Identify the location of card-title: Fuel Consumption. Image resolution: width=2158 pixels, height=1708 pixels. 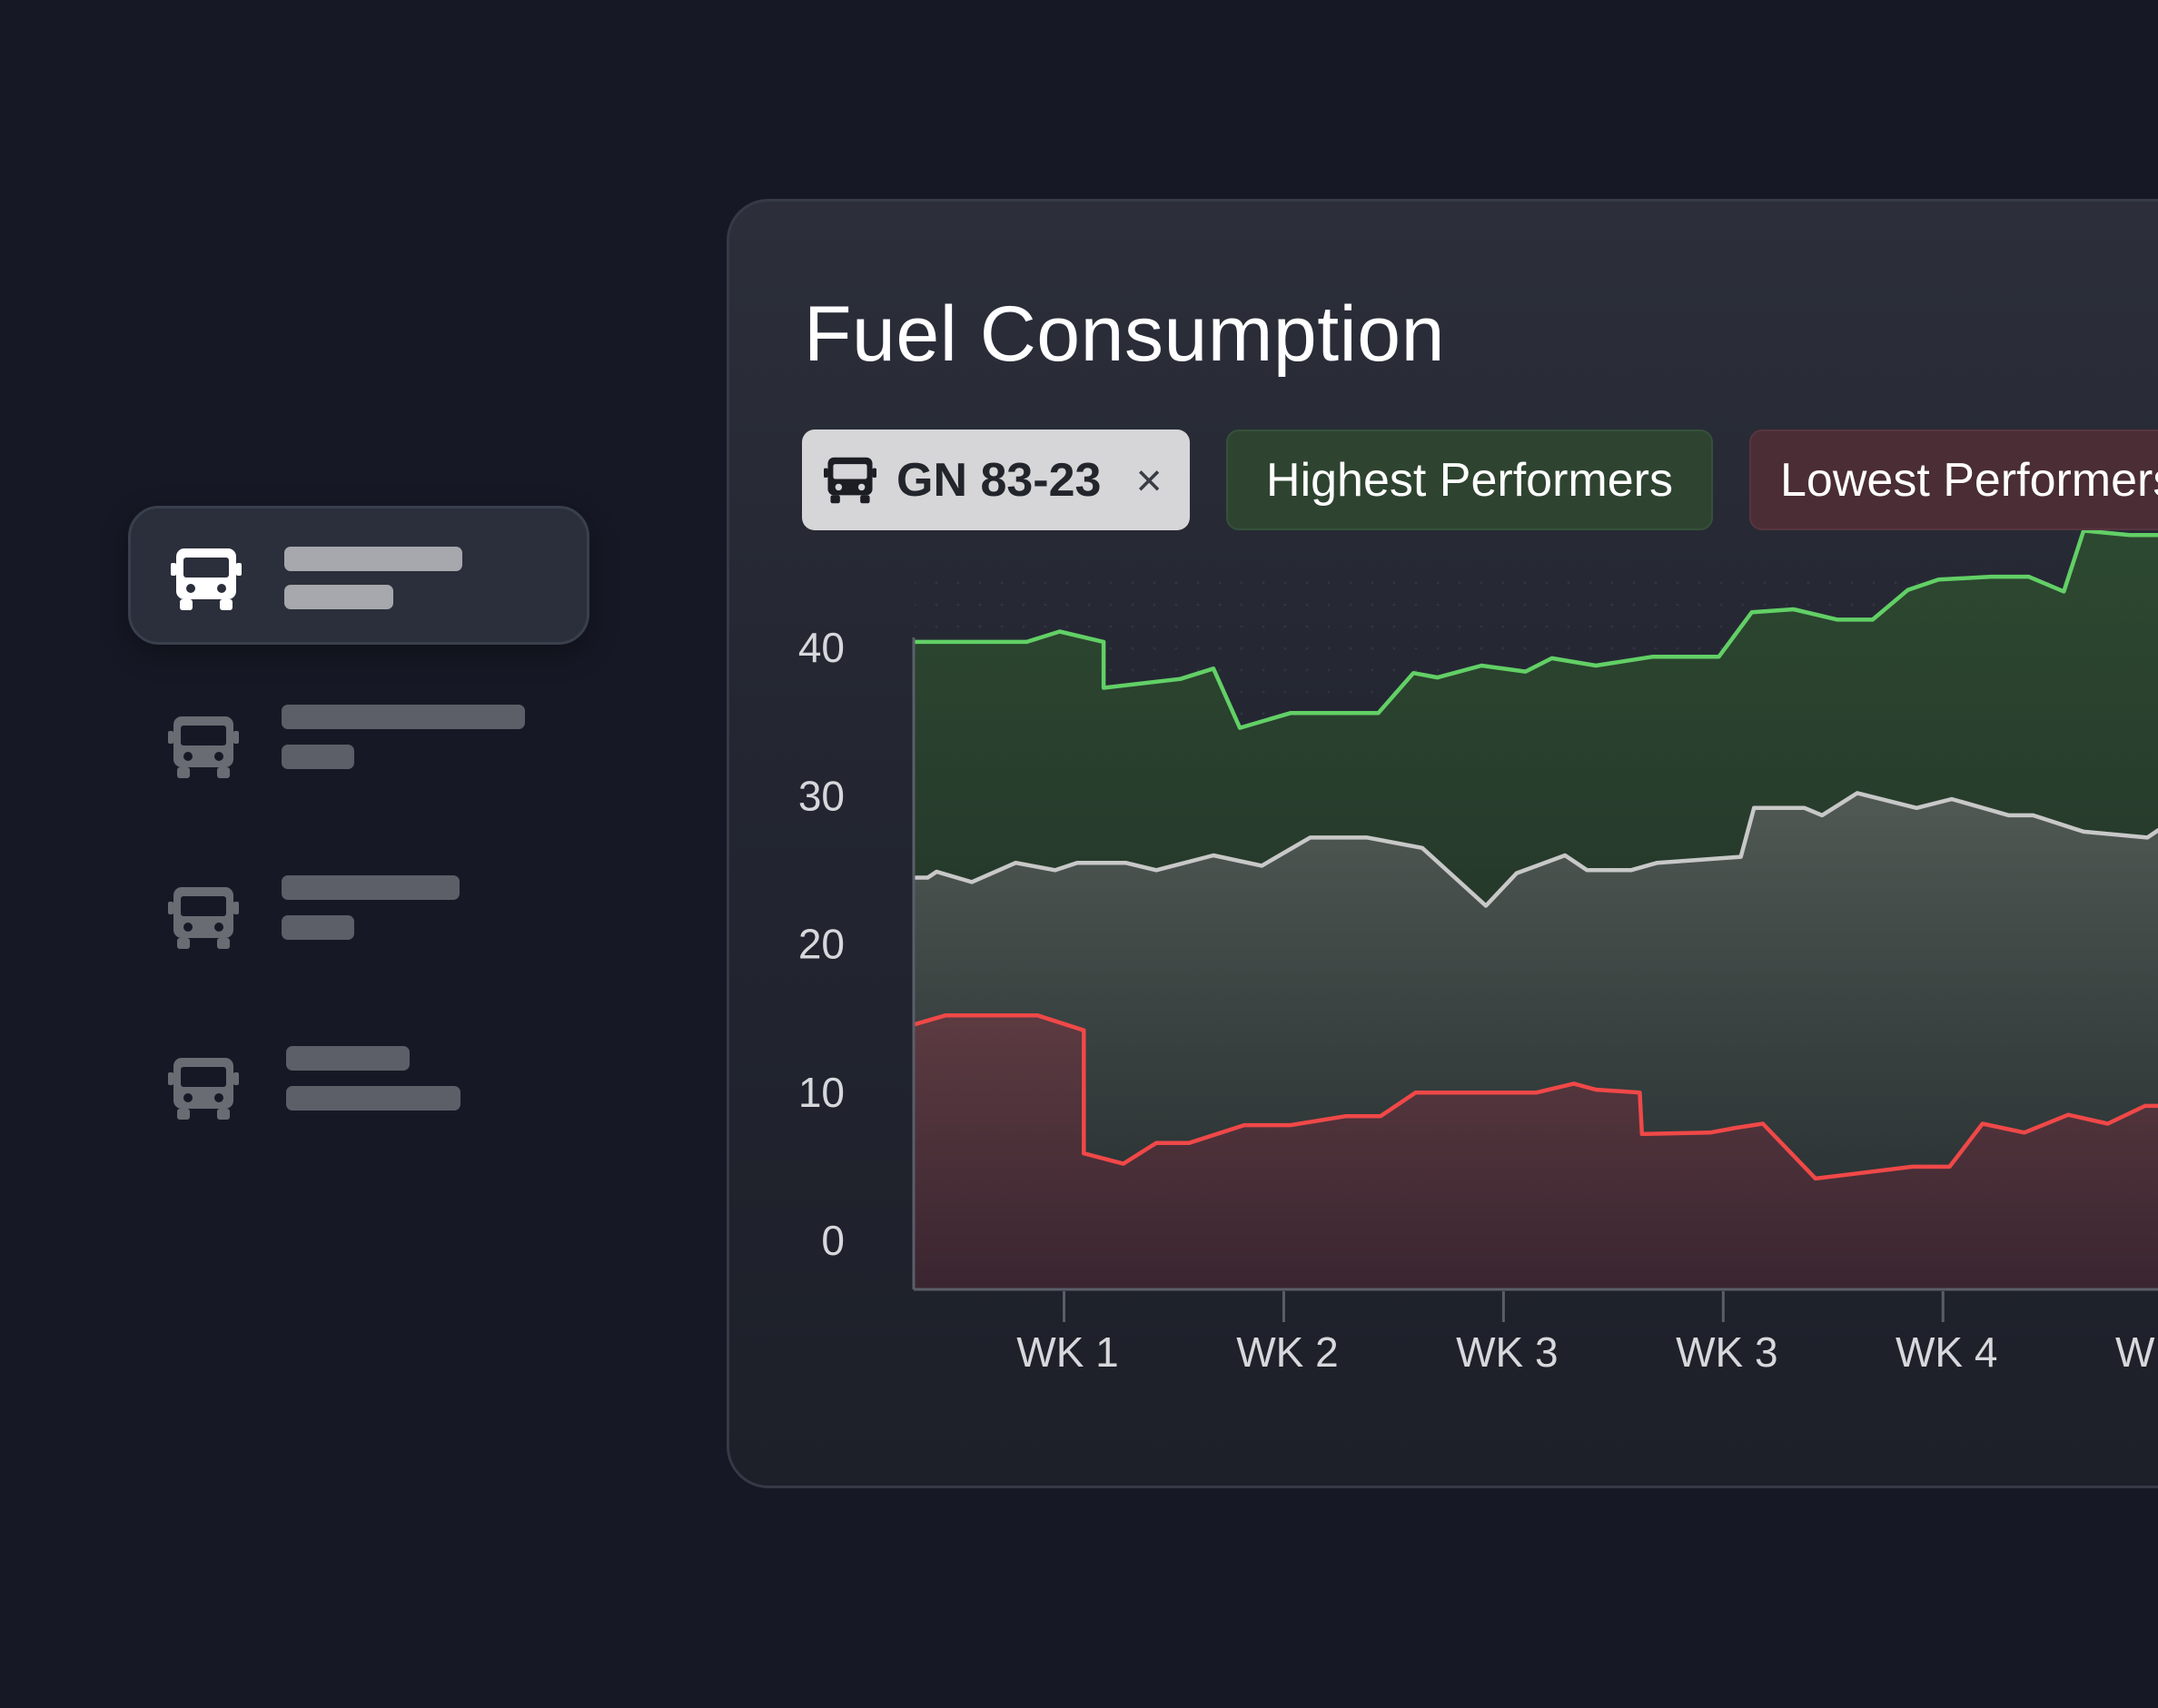
(1124, 334).